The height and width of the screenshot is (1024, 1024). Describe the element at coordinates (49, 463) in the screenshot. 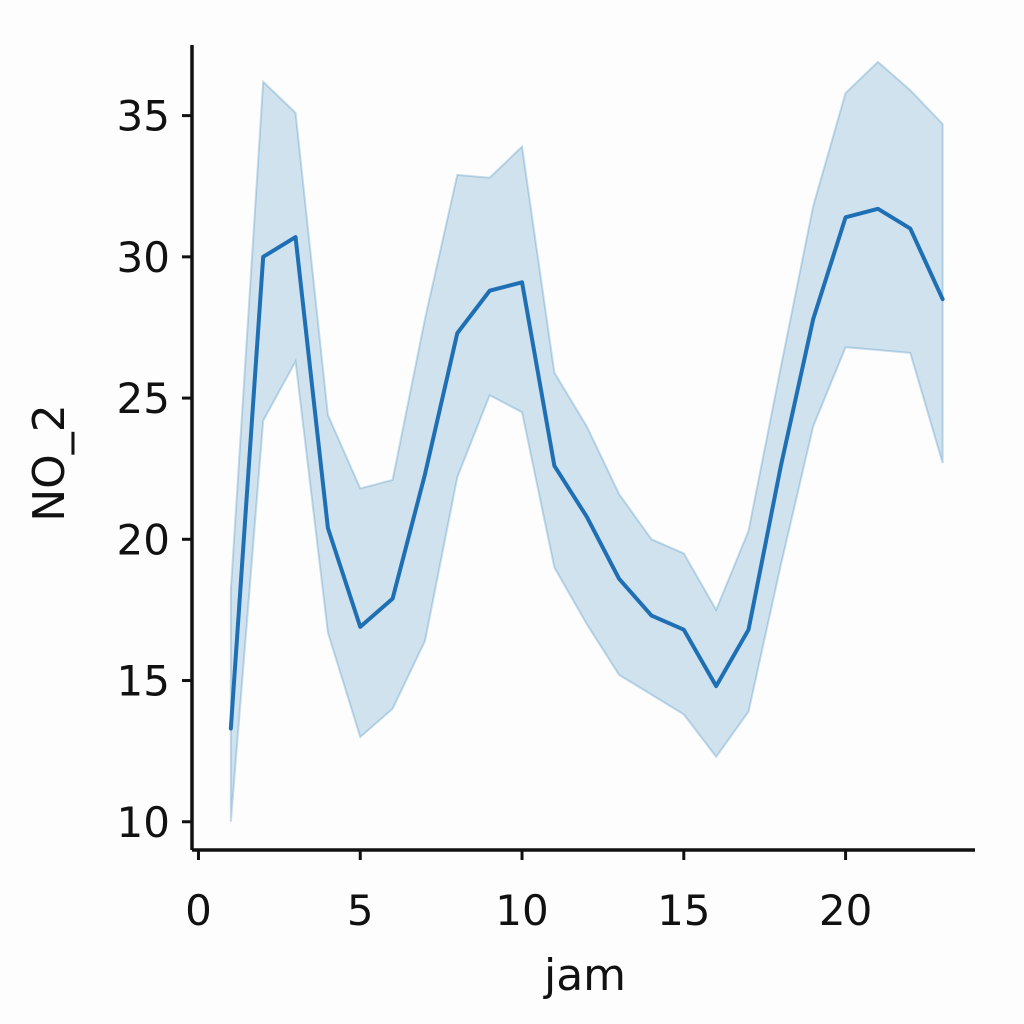

I see `y-axis-title: NO_2` at that location.